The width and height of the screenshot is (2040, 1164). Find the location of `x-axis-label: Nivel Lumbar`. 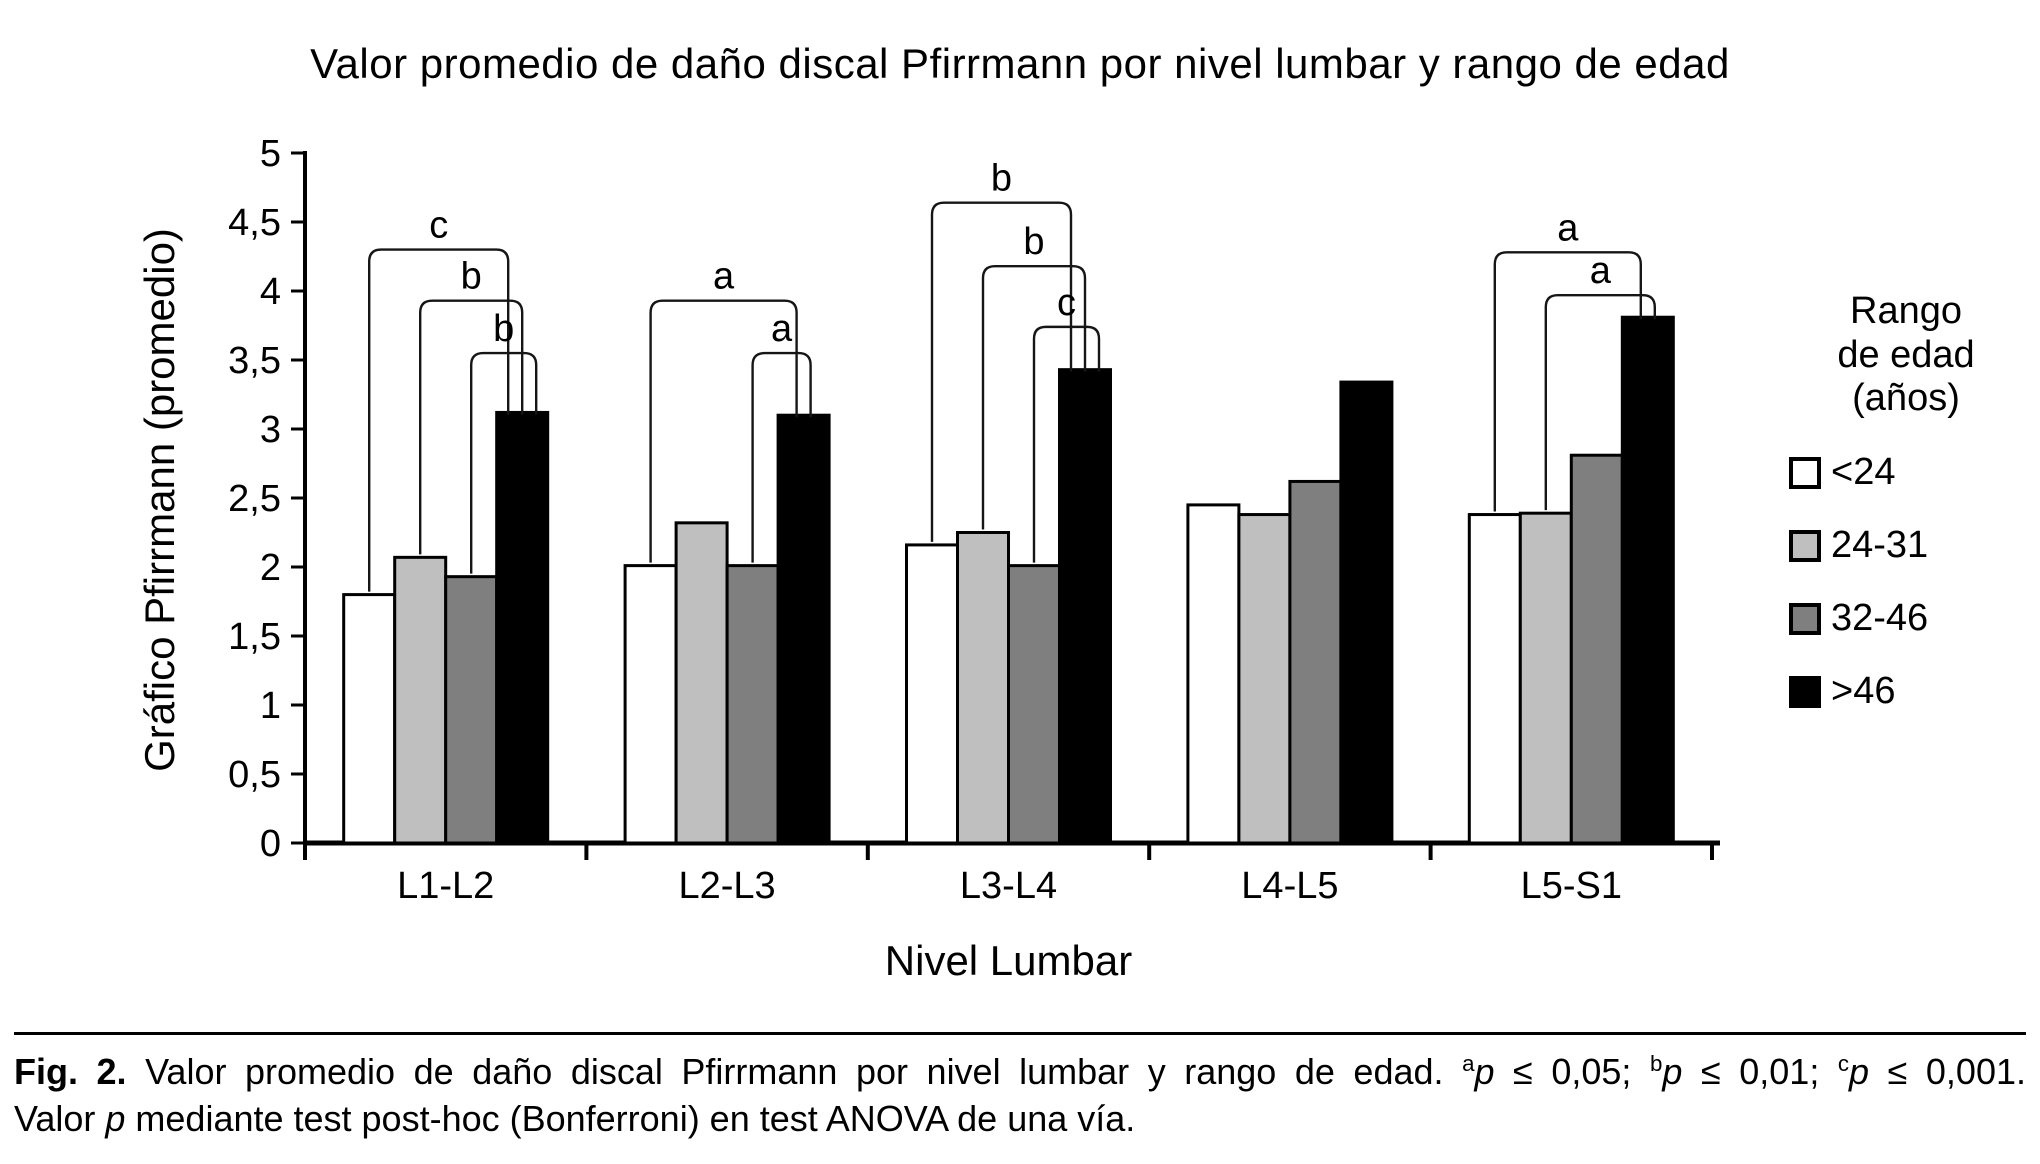

x-axis-label: Nivel Lumbar is located at coordinates (1008, 960).